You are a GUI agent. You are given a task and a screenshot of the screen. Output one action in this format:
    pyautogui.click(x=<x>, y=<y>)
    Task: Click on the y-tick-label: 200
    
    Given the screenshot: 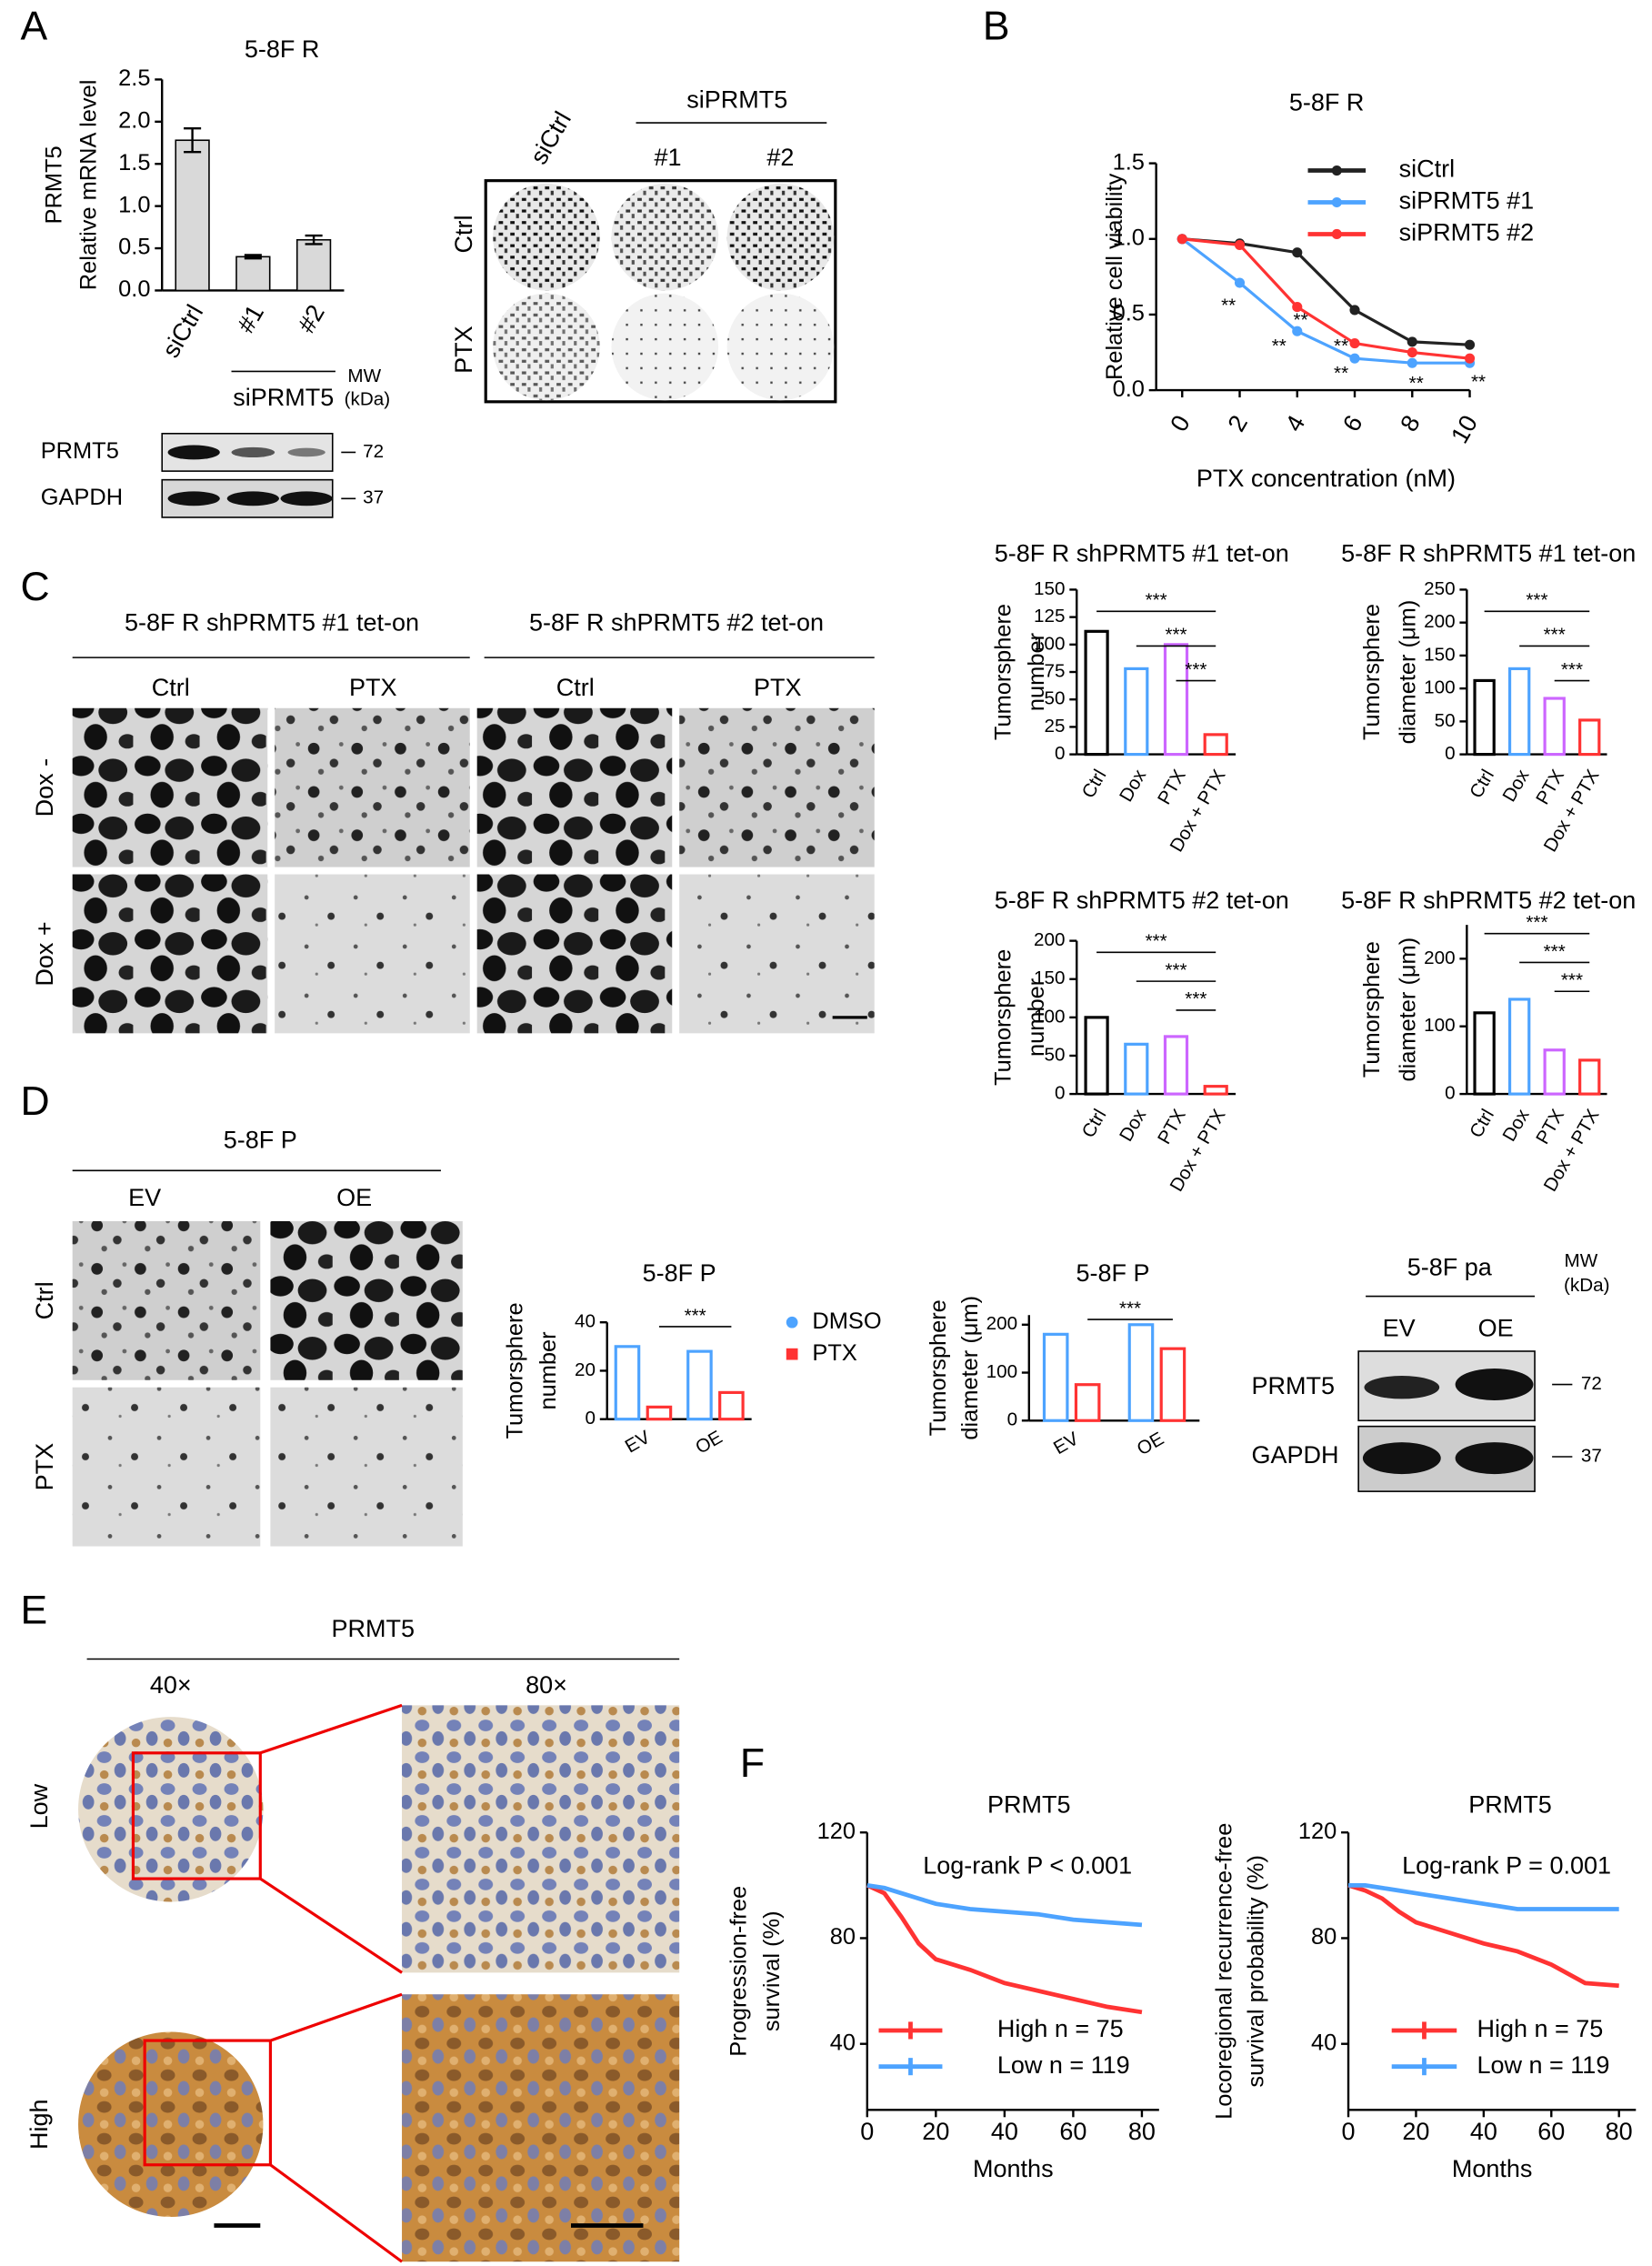 What is the action you would take?
    pyautogui.click(x=1439, y=621)
    